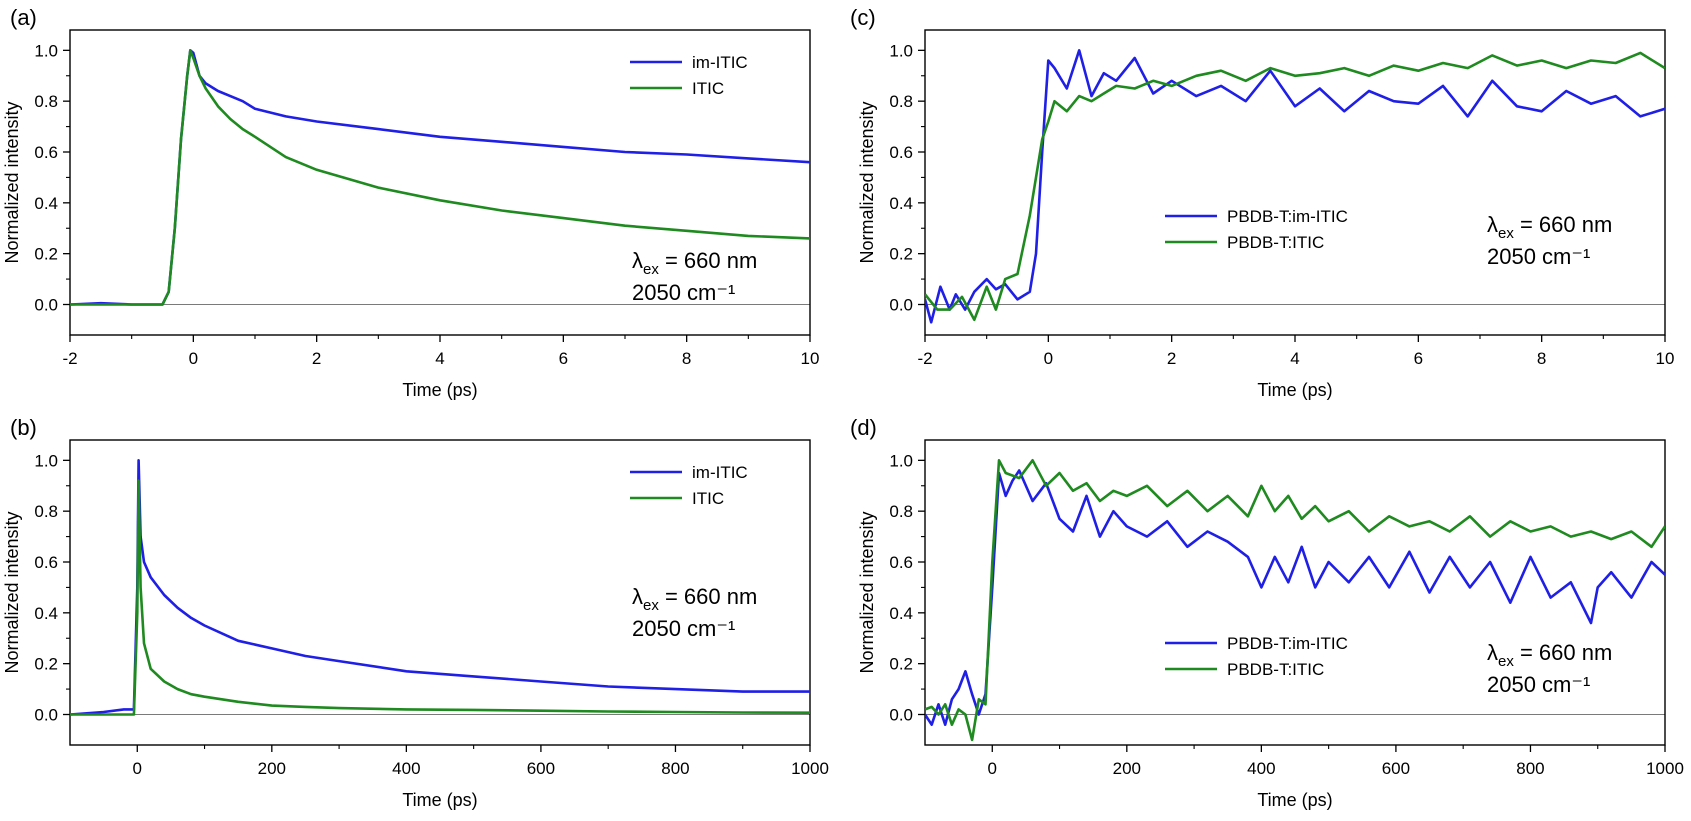  I want to click on legend: PBDB-T:im-ITIC PBDB-T:ITIC, so click(1256, 656).